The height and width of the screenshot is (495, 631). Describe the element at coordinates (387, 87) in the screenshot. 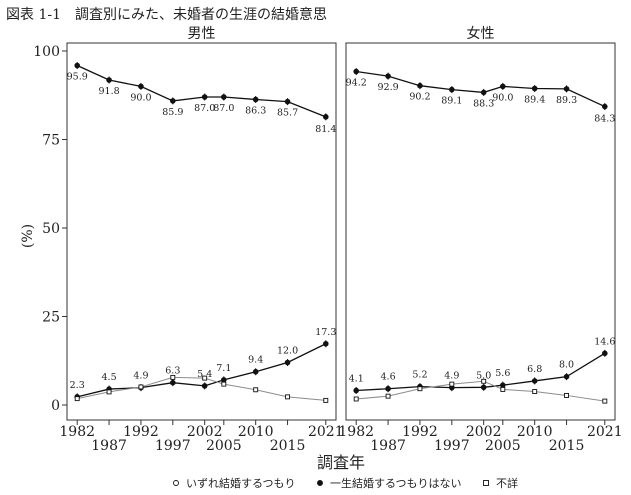

I see `data-label: 92.9` at that location.